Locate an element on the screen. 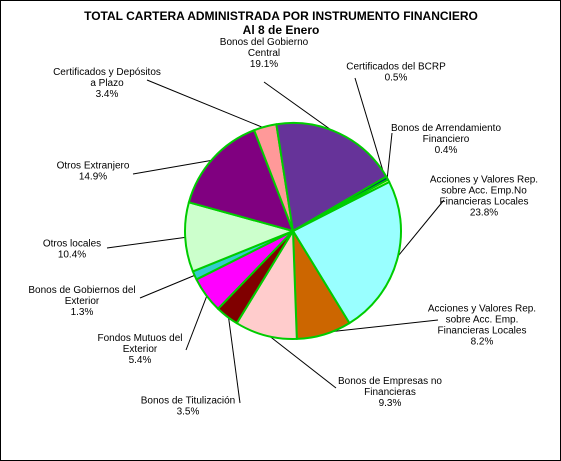 The width and height of the screenshot is (561, 461). slice-label-line: a Plazo is located at coordinates (107, 83).